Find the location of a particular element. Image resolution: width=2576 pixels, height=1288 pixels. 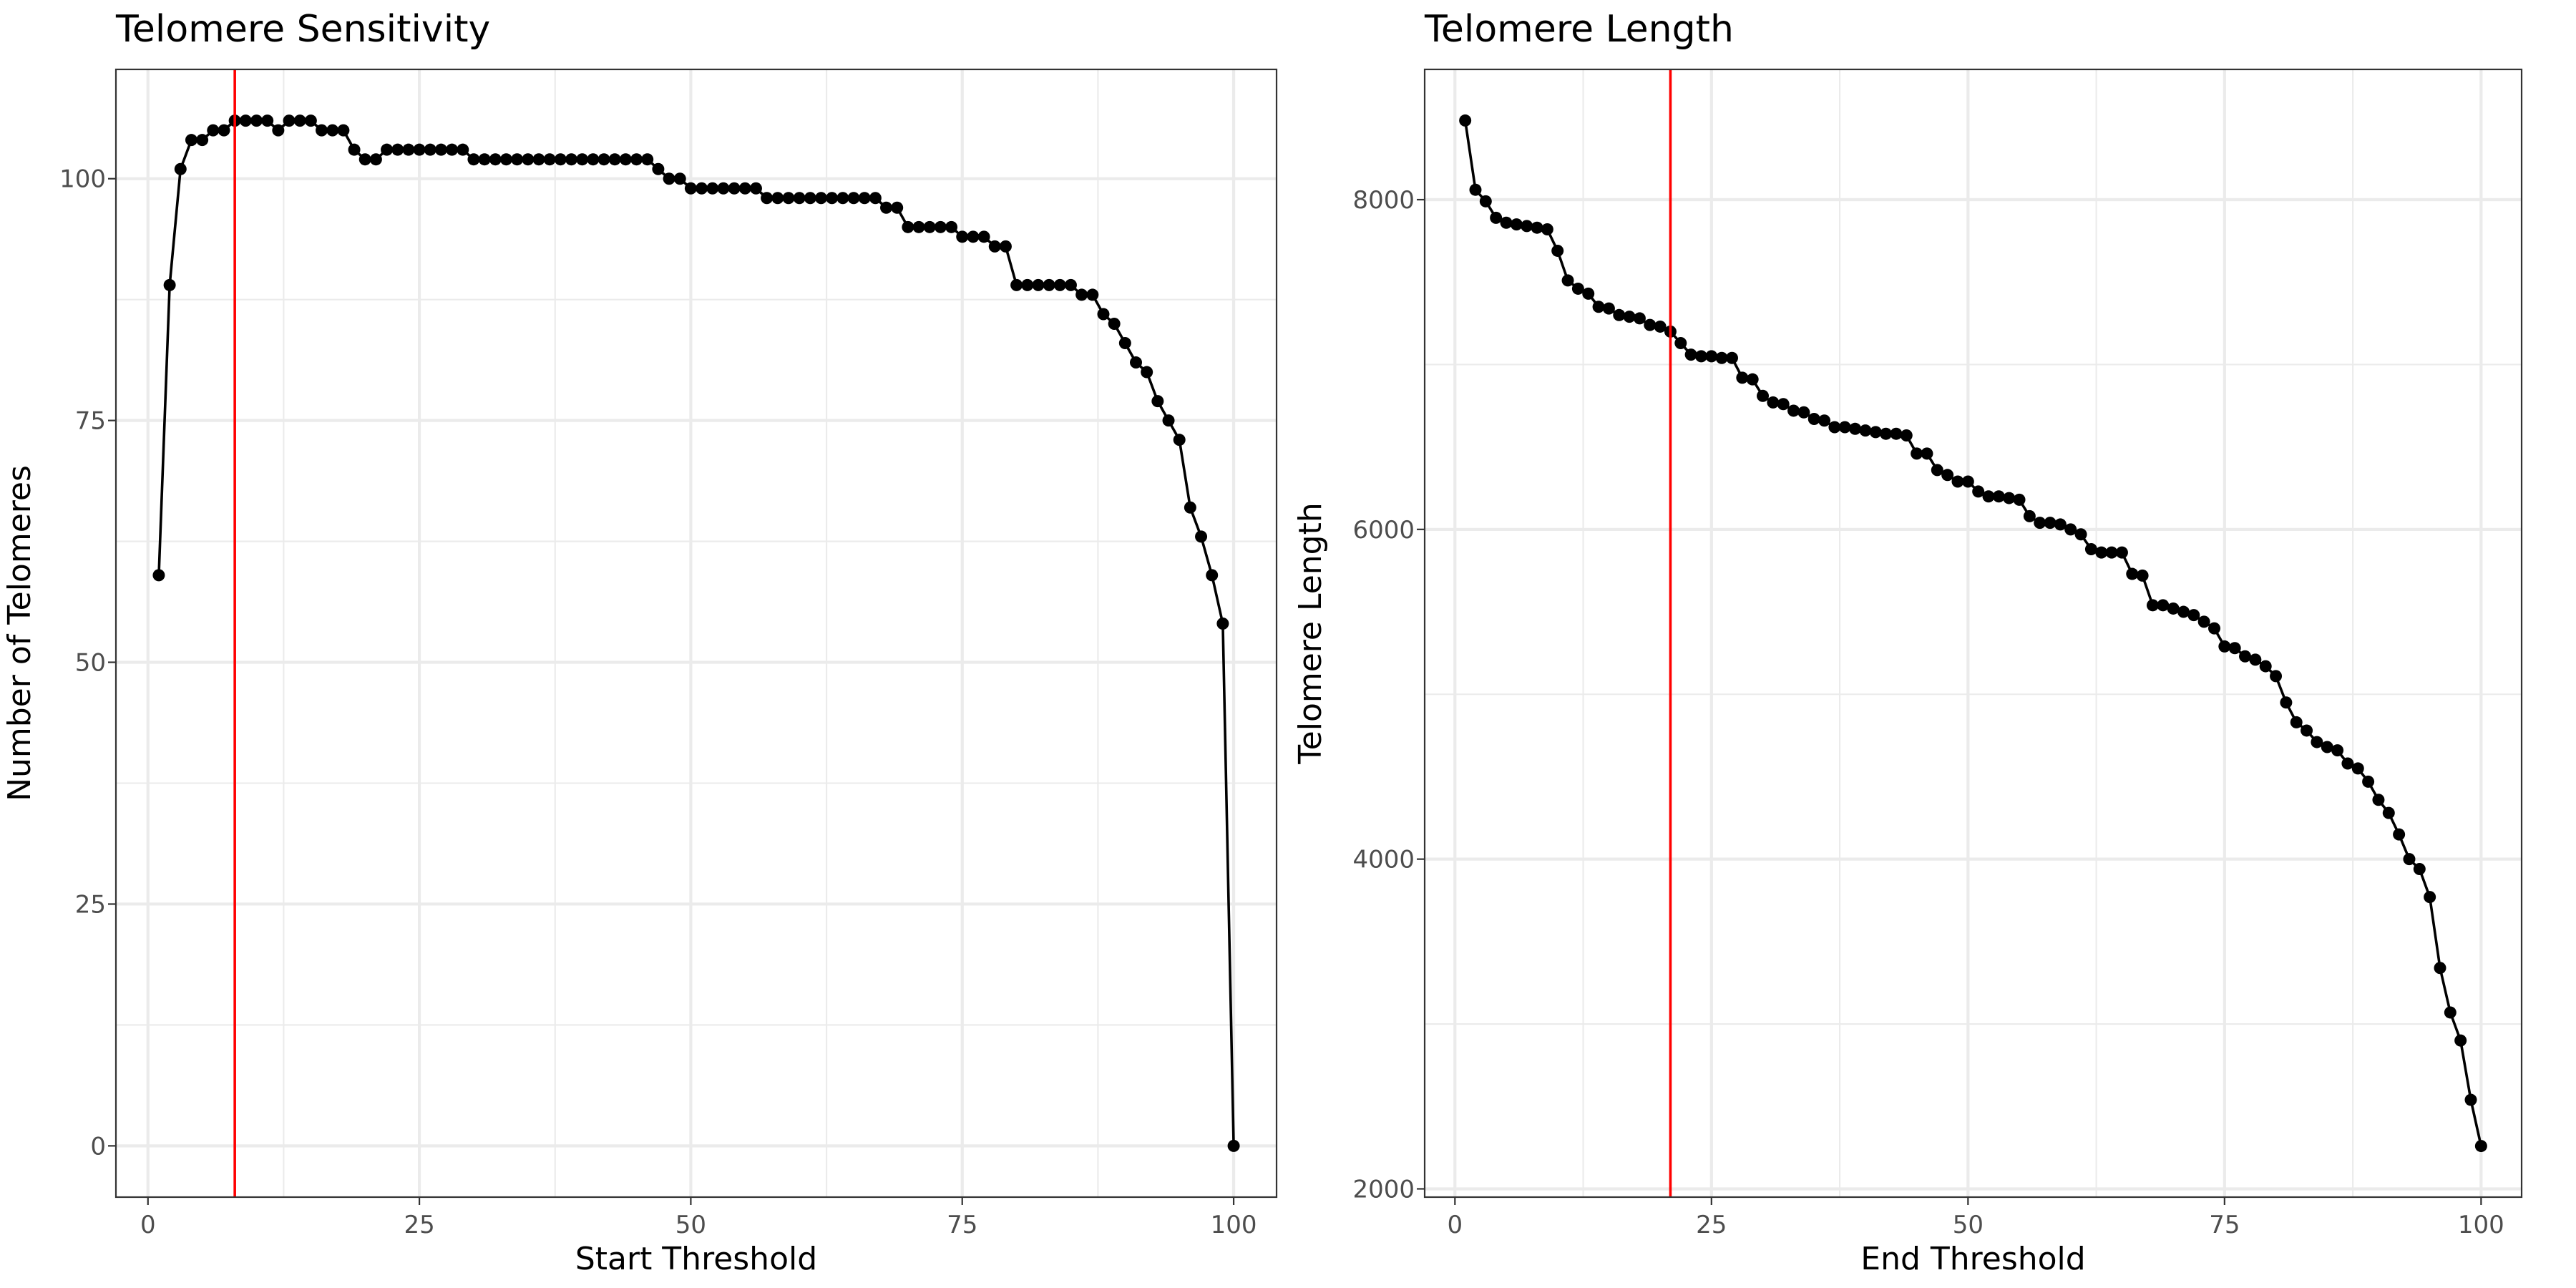

x-axis-title: End Threshold is located at coordinates (1972, 1259).